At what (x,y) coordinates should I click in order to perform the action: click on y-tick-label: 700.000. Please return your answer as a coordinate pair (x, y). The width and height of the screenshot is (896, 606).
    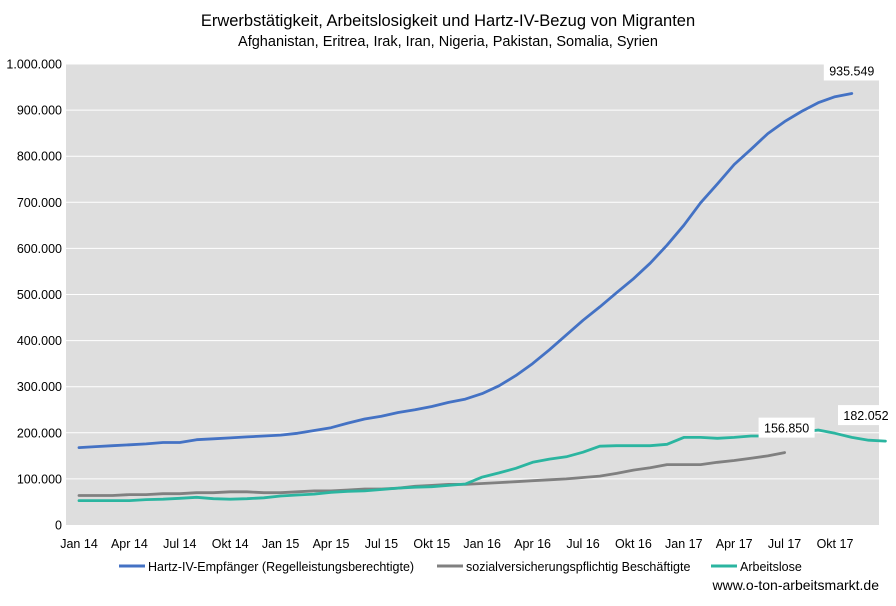
    Looking at the image, I should click on (39, 203).